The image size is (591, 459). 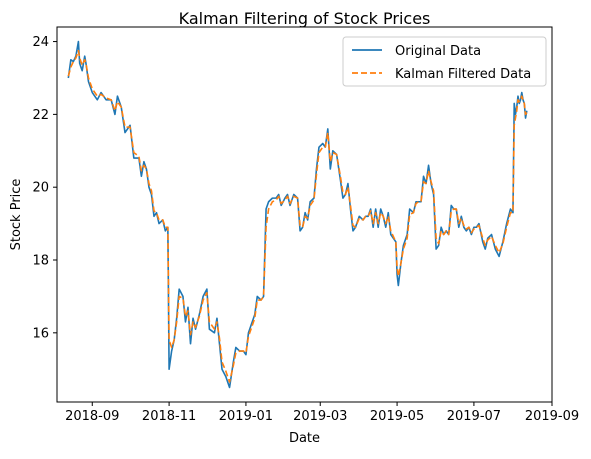 I want to click on x-tick-label: 2019-09, so click(x=552, y=416).